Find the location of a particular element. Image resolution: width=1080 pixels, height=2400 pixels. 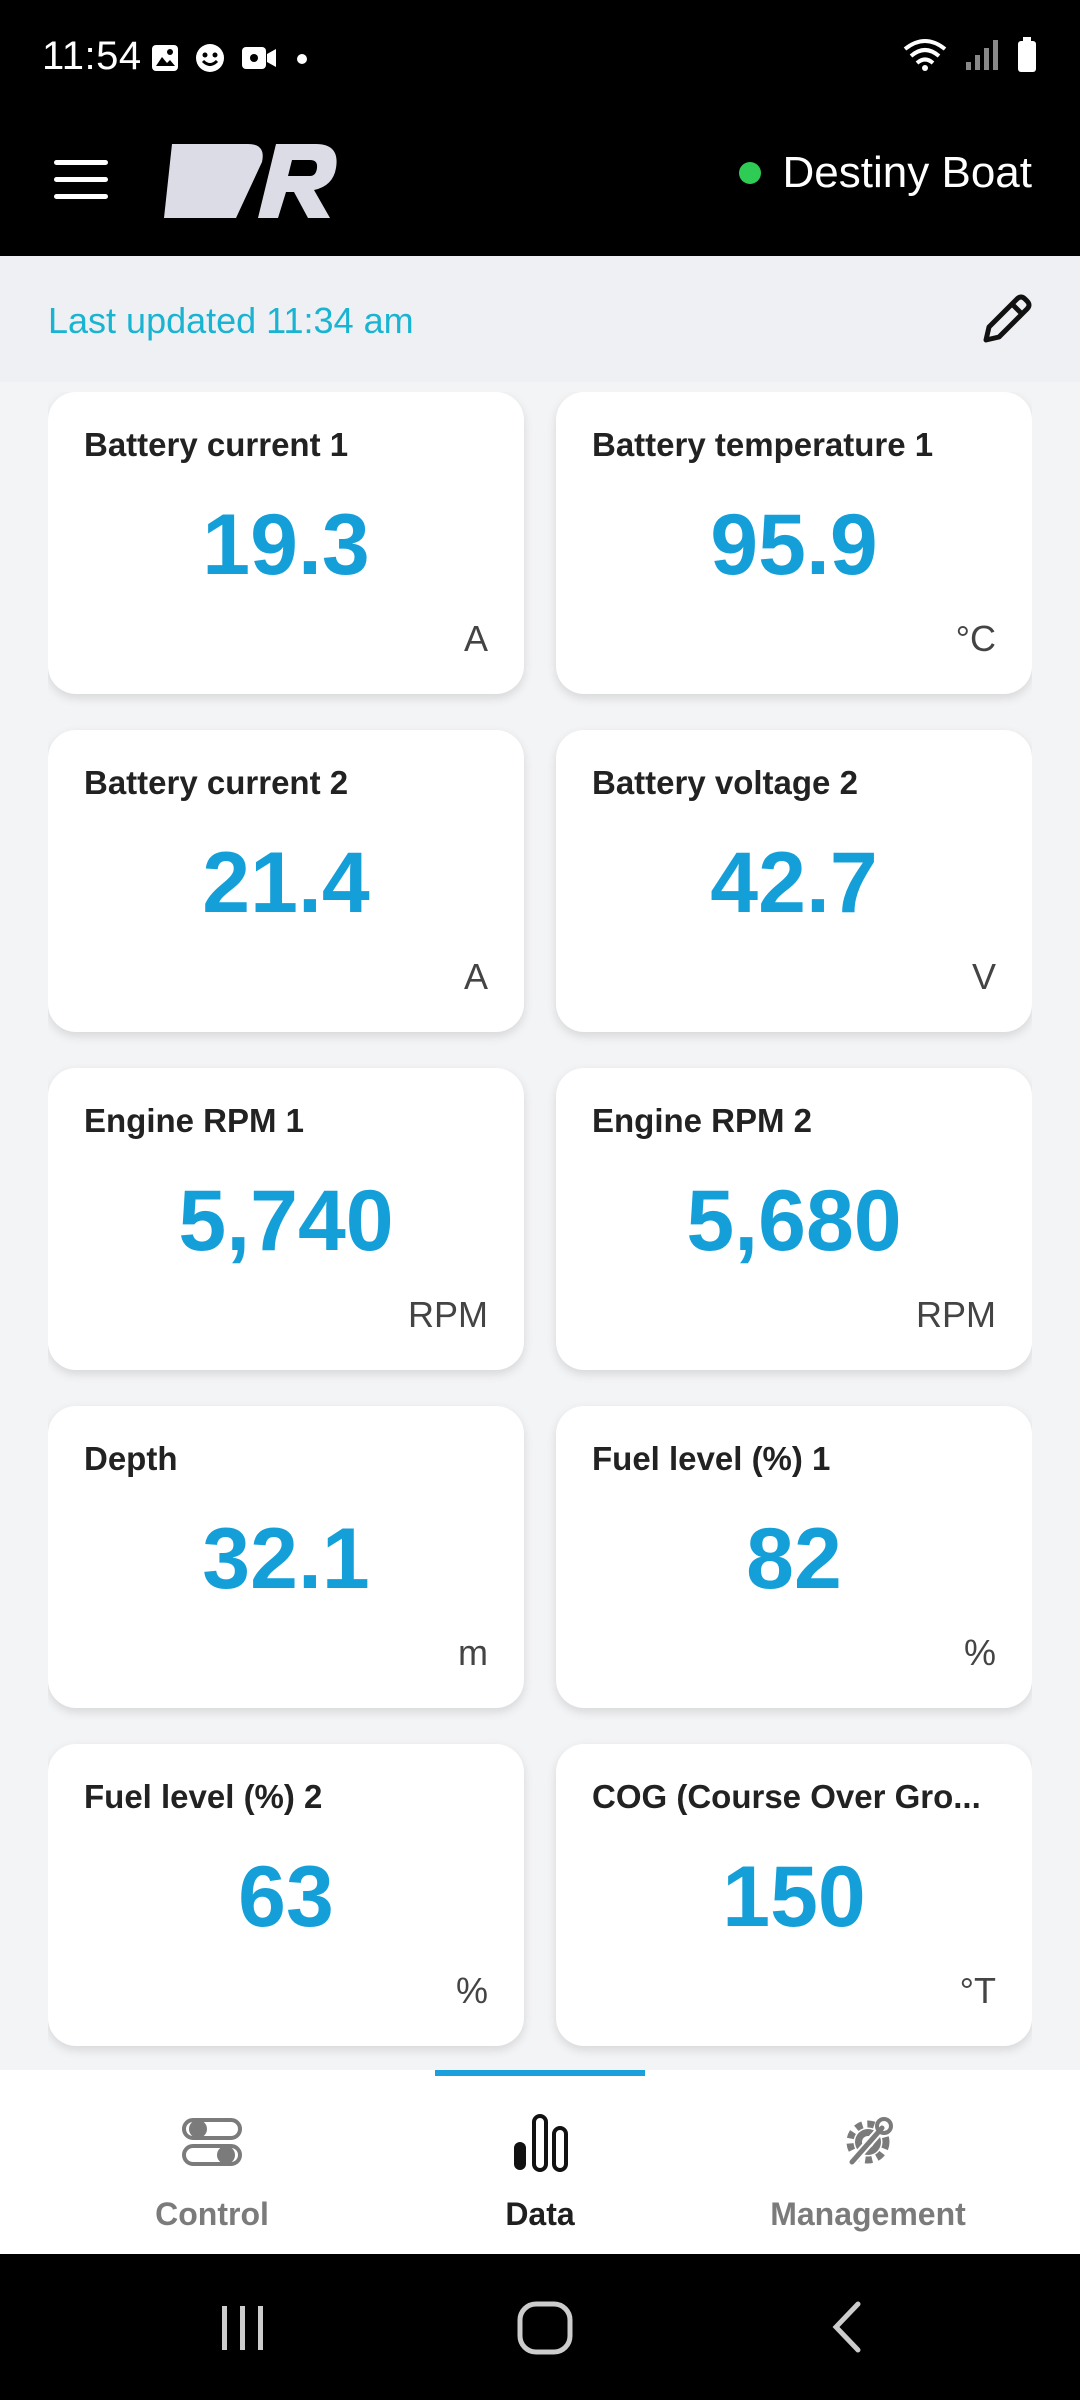

recent-apps-icon is located at coordinates (242, 2328).